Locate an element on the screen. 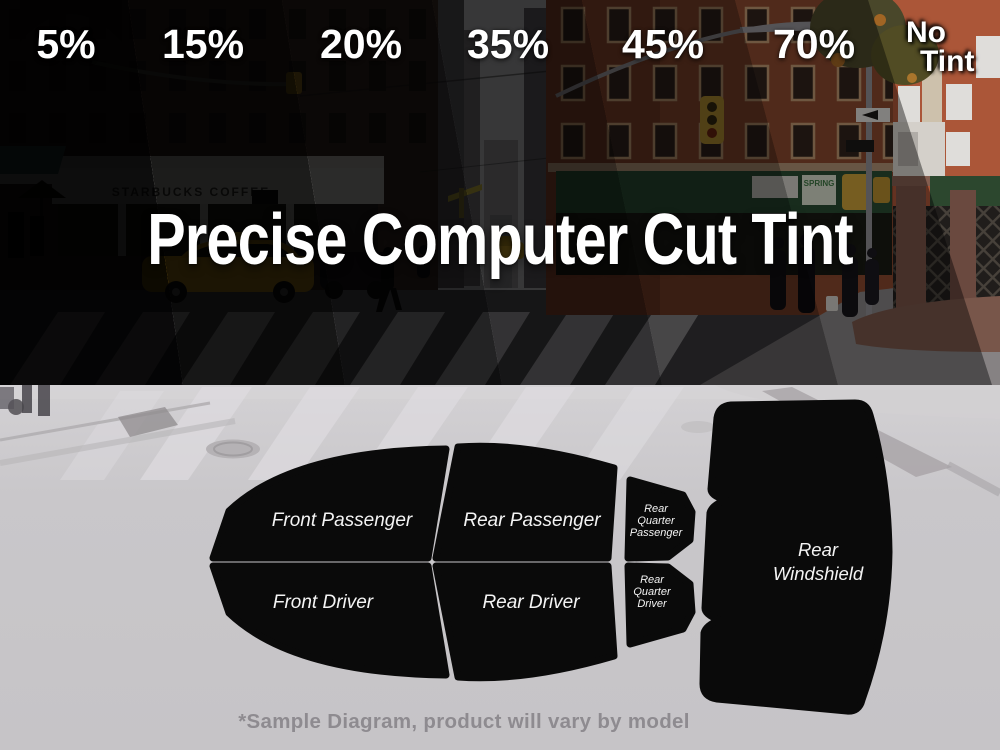 The width and height of the screenshot is (1000, 750). label-rear-quarter-driver: Rear Quarter Driver is located at coordinates (652, 592).